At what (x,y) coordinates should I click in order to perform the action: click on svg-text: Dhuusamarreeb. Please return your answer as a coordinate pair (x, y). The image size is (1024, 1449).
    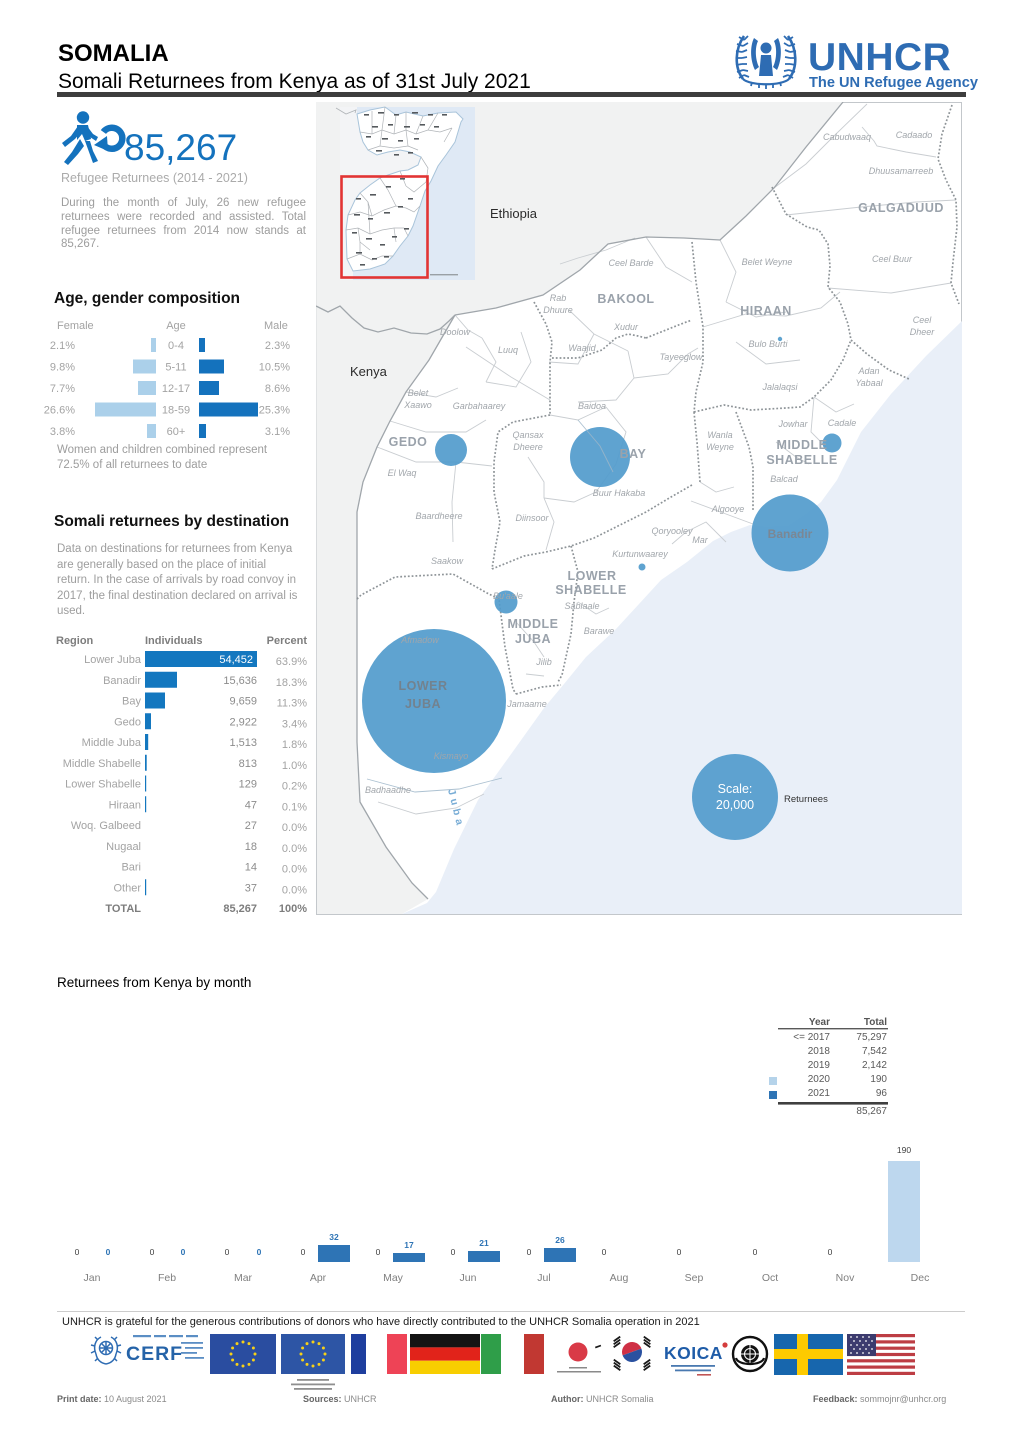
    Looking at the image, I should click on (901, 171).